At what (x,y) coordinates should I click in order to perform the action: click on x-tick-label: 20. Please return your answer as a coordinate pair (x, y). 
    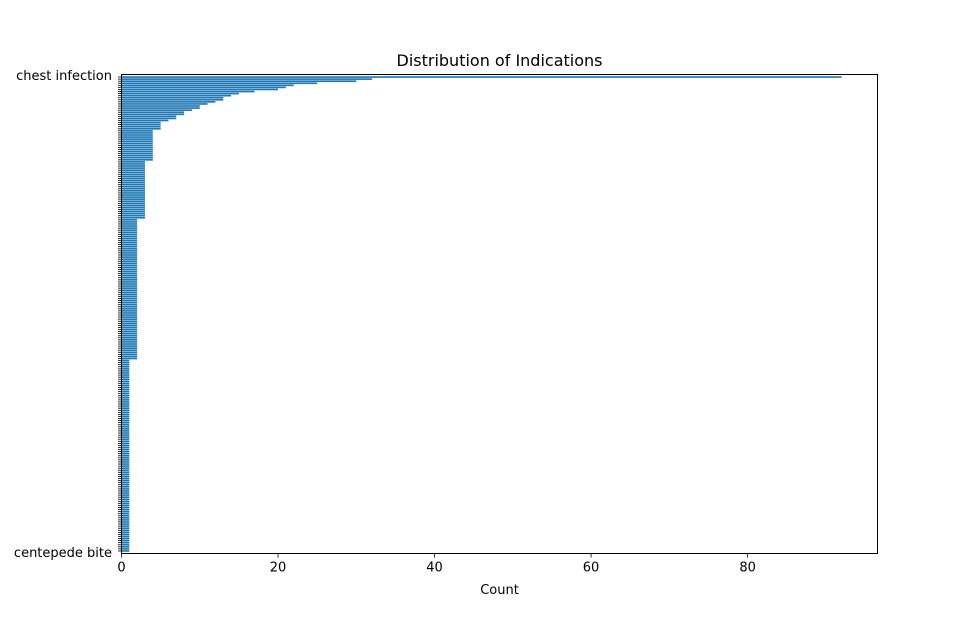
    Looking at the image, I should click on (278, 568).